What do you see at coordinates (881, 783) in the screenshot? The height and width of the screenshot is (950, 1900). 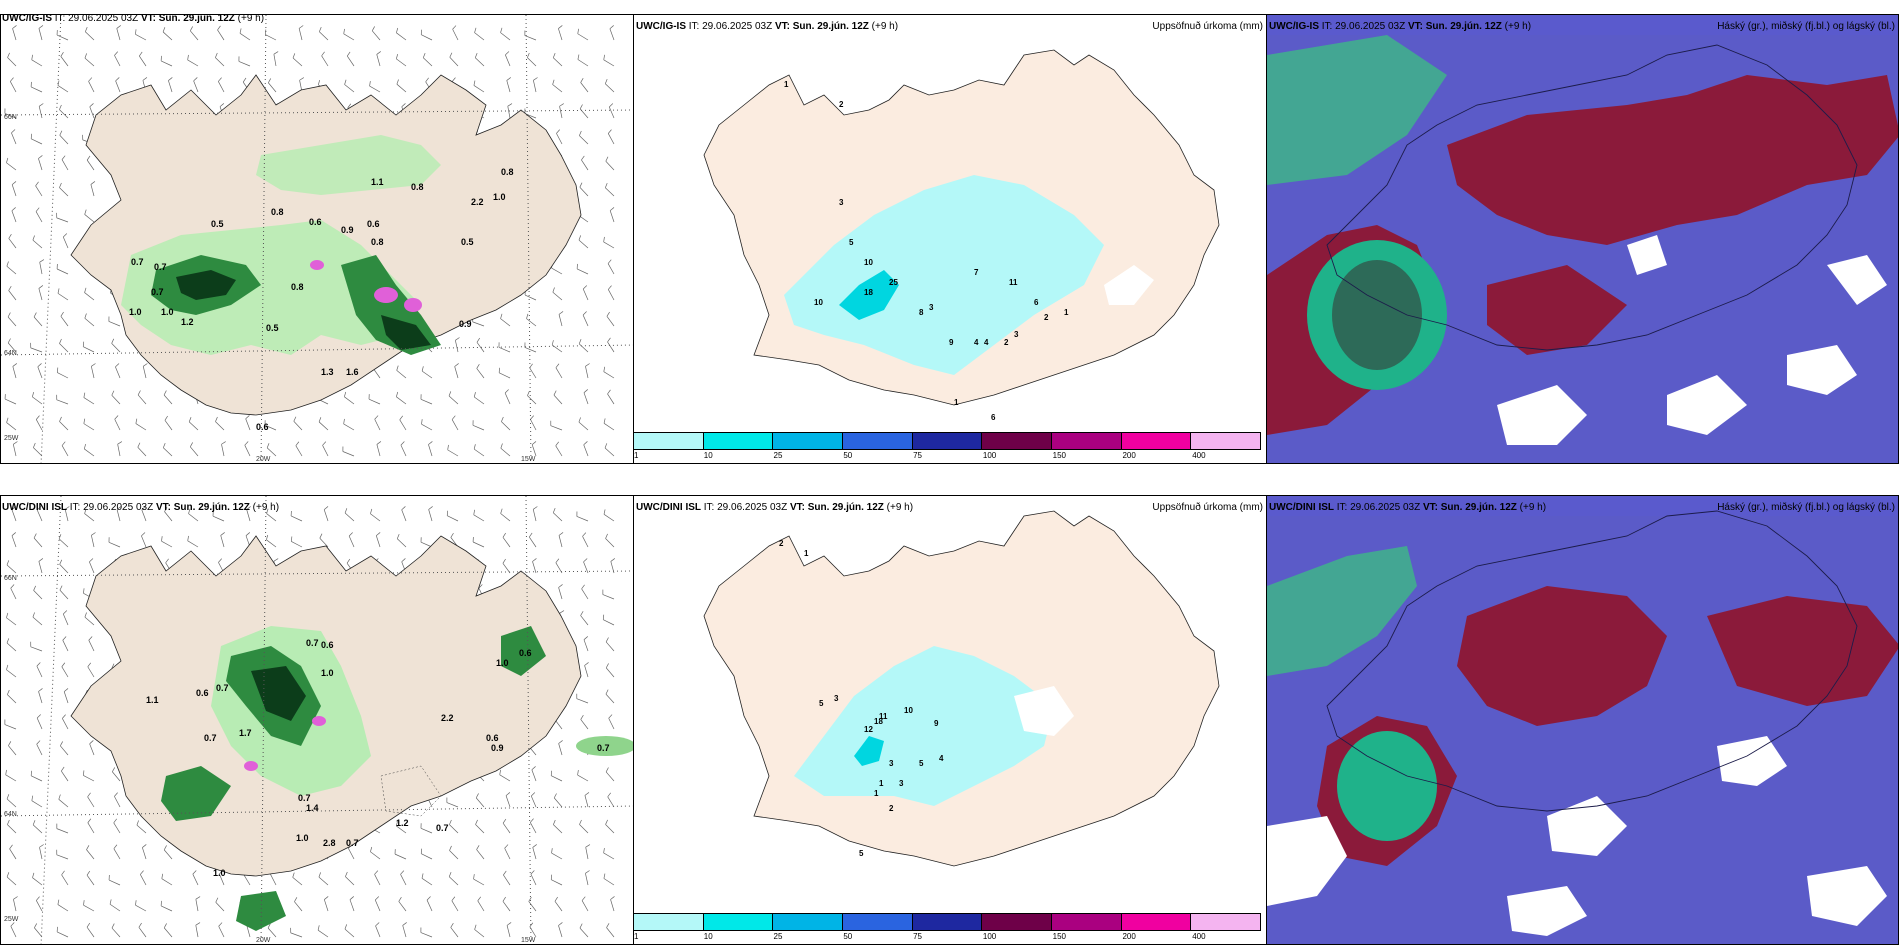 I see `value-label: 1` at bounding box center [881, 783].